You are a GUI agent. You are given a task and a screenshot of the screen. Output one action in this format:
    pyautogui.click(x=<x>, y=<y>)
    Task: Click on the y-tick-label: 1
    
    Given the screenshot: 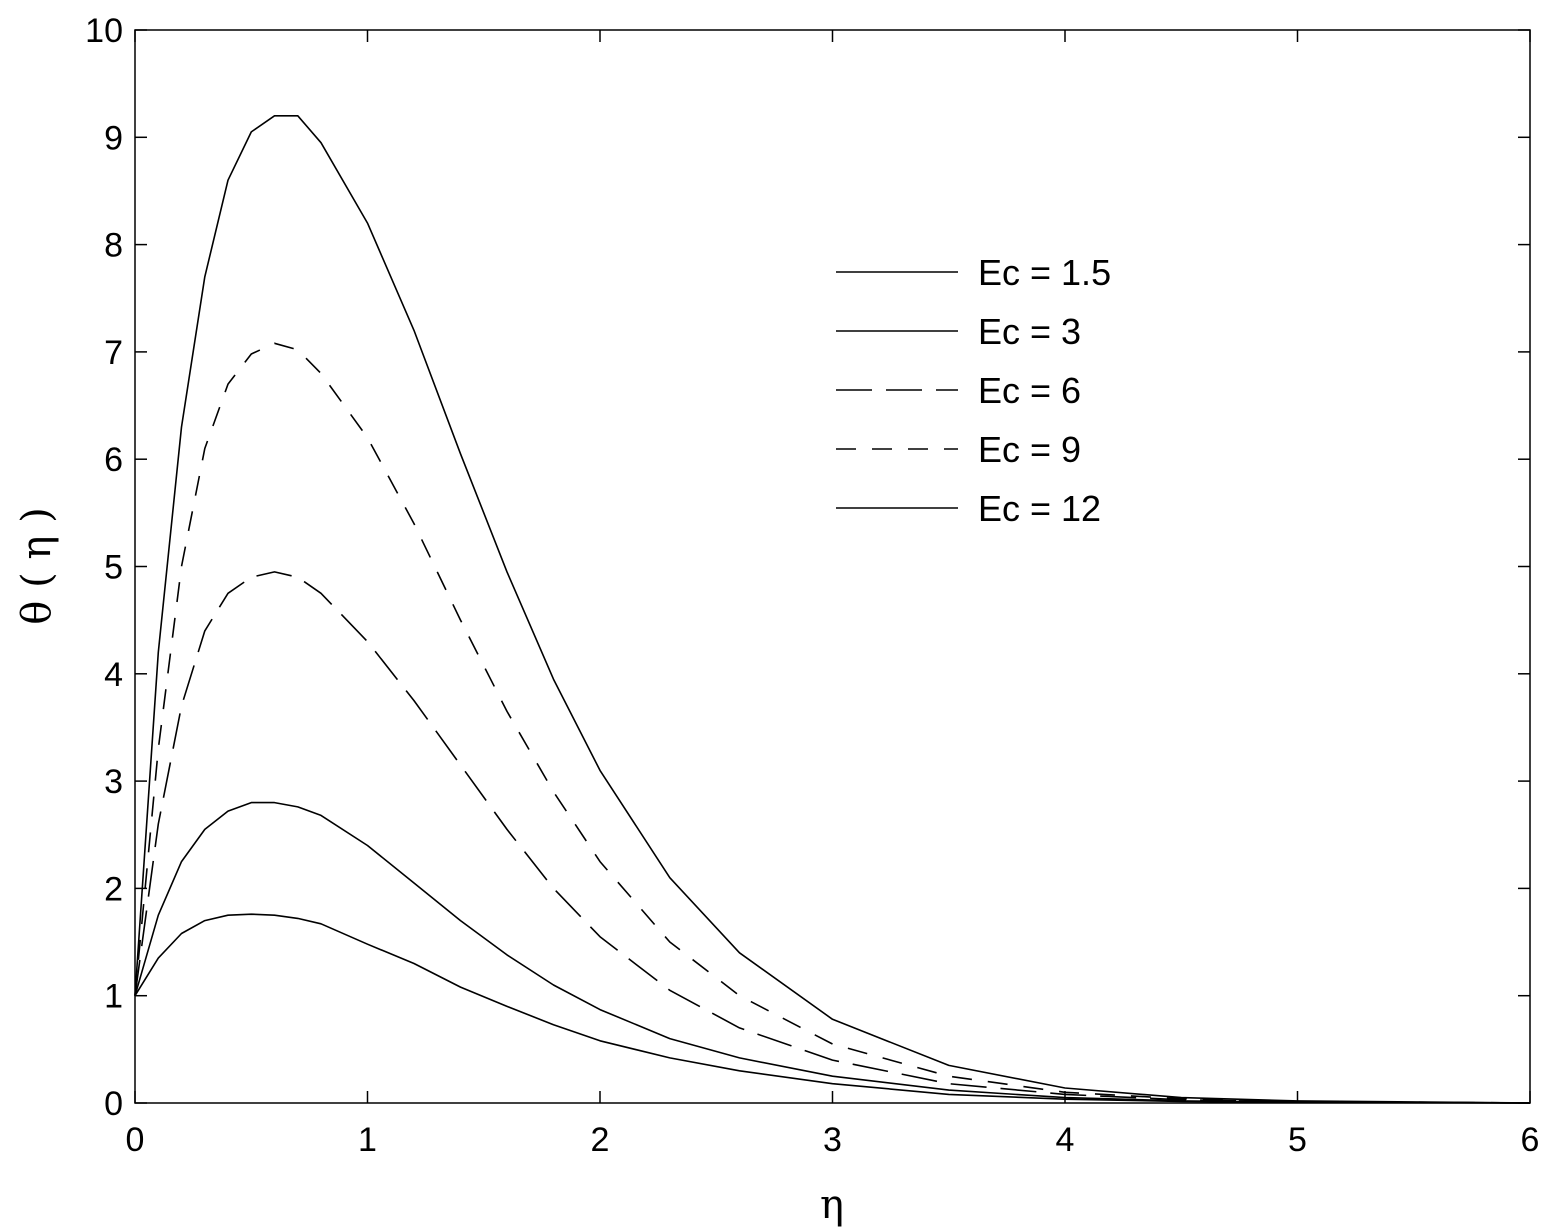 What is the action you would take?
    pyautogui.click(x=113, y=997)
    